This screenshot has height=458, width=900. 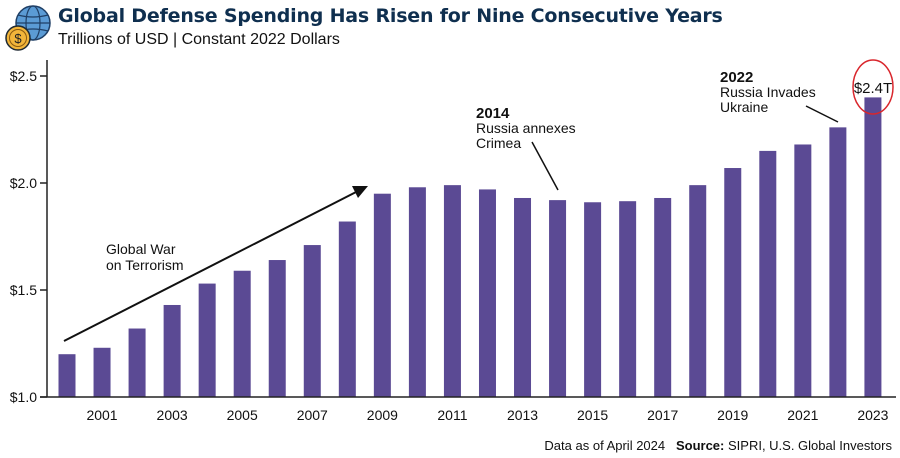 I want to click on bar-2009, so click(x=382, y=295).